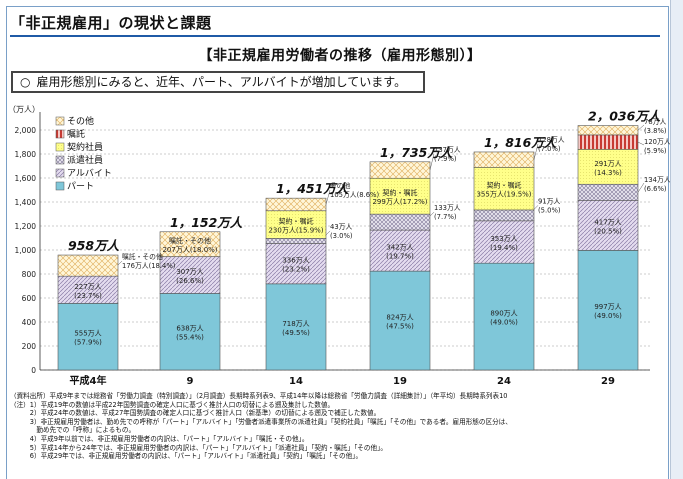 The width and height of the screenshot is (683, 479). Describe the element at coordinates (400, 257) in the screenshot. I see `segment-percent-label: (19.7%)` at that location.